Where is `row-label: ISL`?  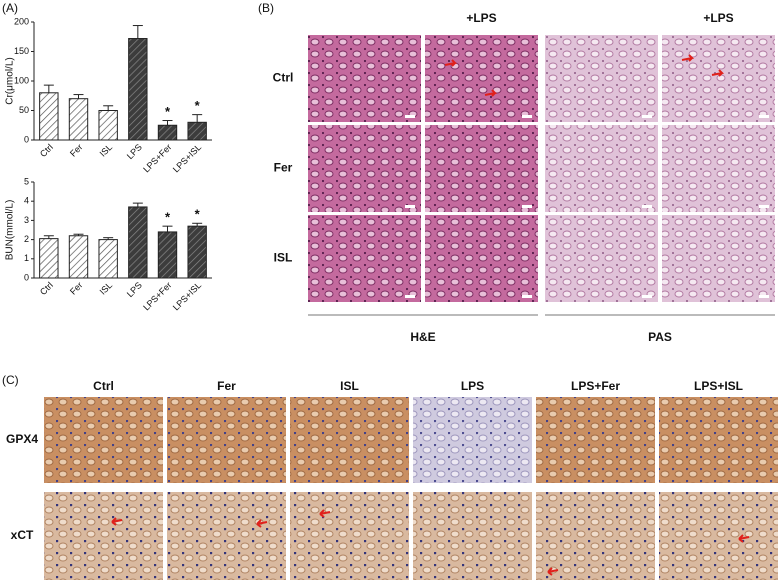
row-label: ISL is located at coordinates (283, 258).